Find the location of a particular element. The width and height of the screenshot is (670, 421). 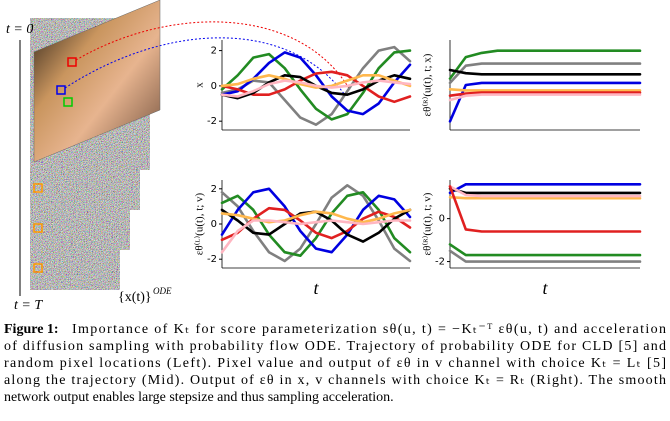

t-top: t = 0 is located at coordinates (19, 29).